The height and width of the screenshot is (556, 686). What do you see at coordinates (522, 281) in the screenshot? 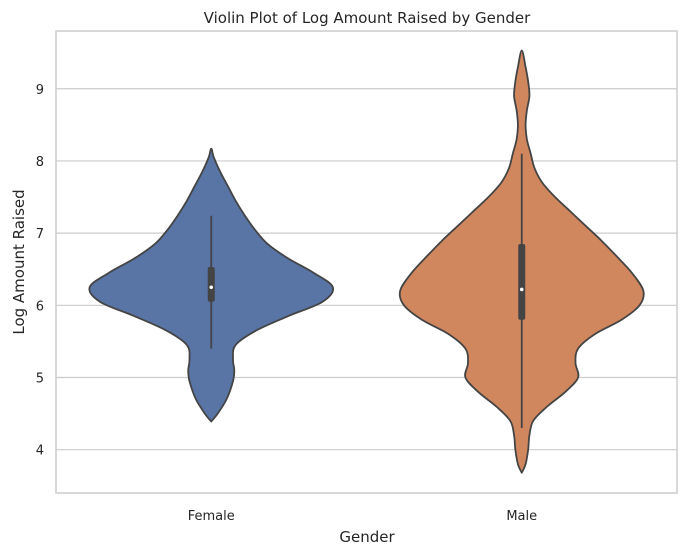
I see `iqr-box-male` at bounding box center [522, 281].